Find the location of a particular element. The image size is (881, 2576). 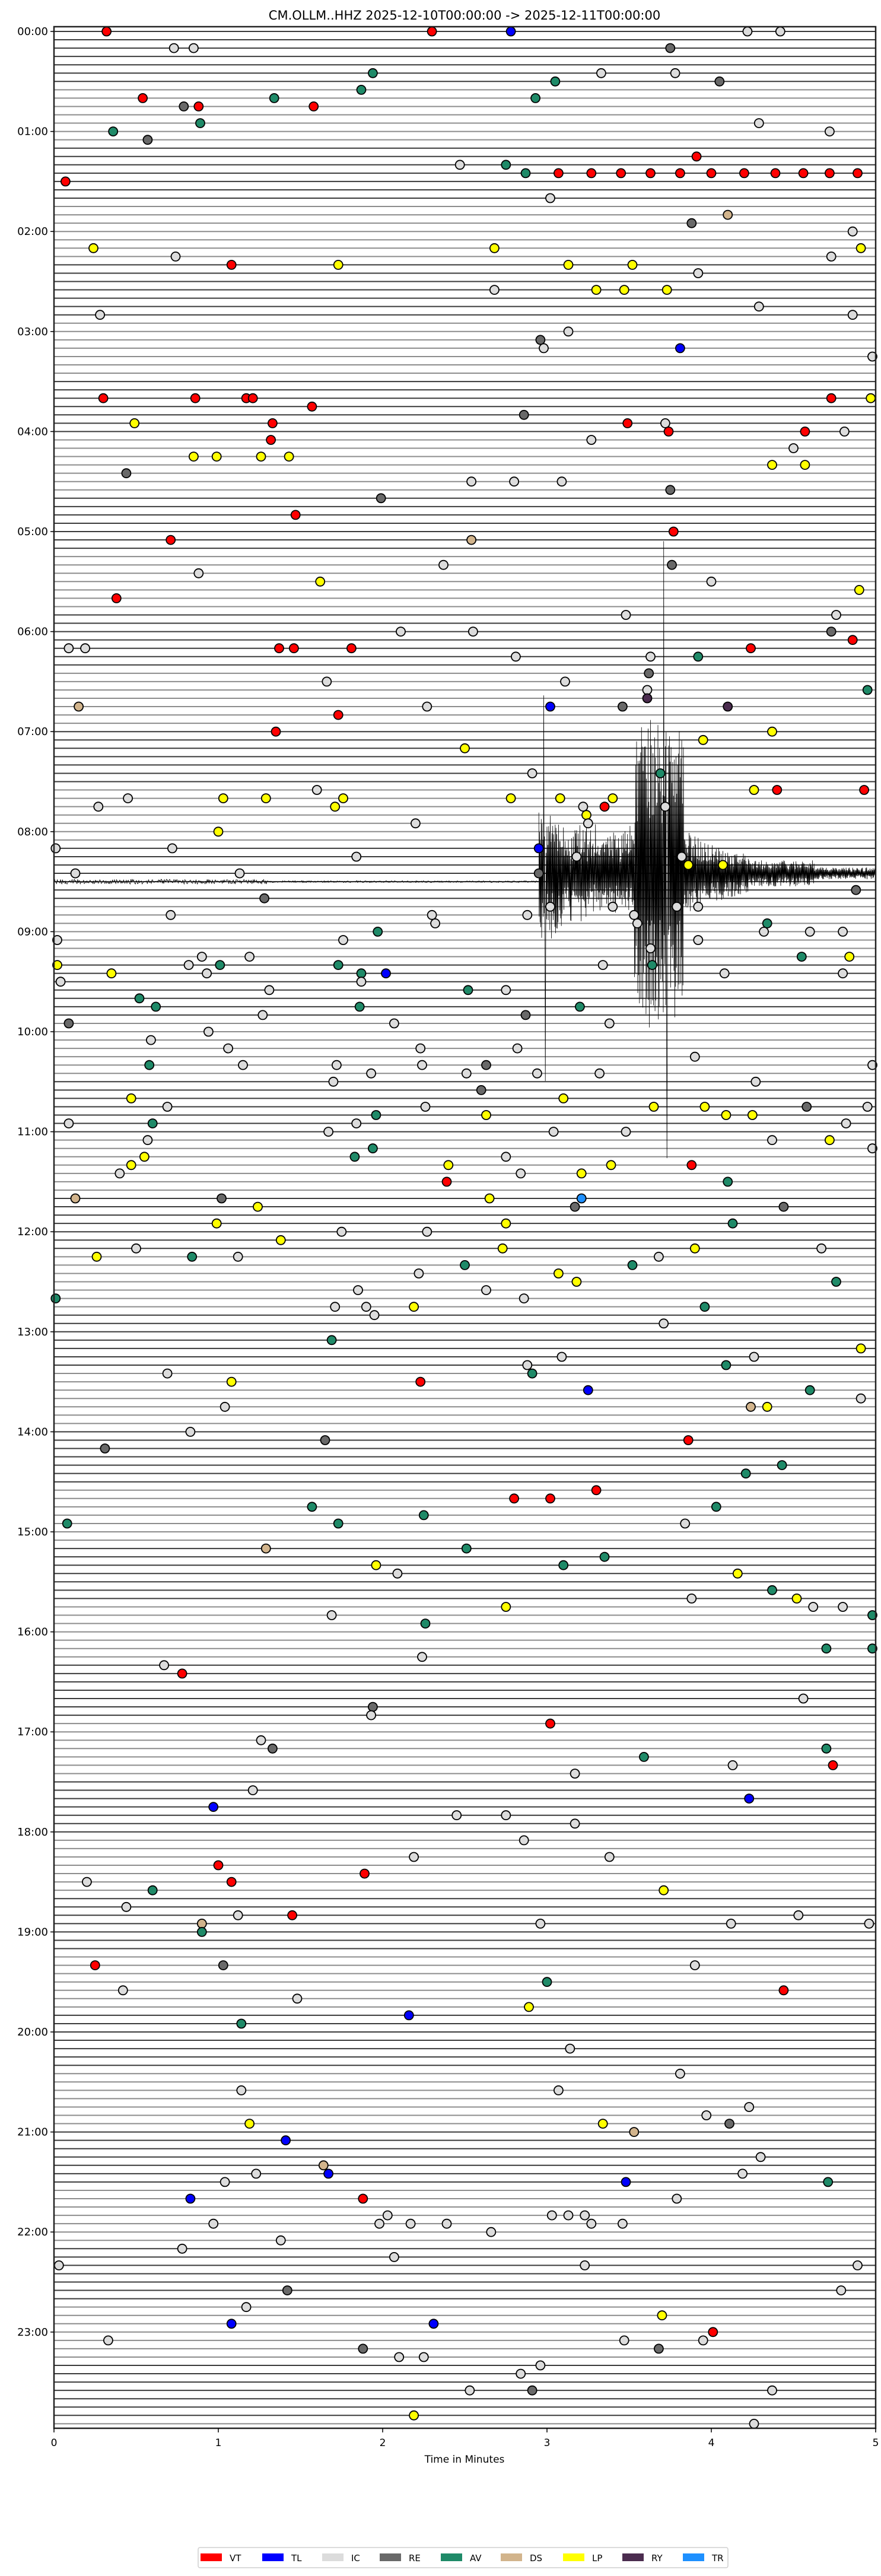

y-tick-label: 01:00 is located at coordinates (32, 132).